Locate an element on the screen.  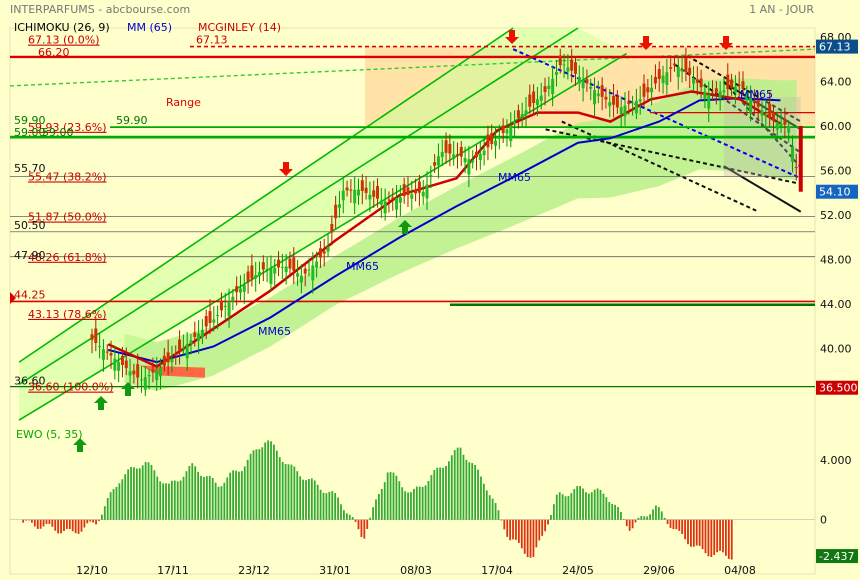
y-tick-label: 40.00 is located at coordinates (836, 349).